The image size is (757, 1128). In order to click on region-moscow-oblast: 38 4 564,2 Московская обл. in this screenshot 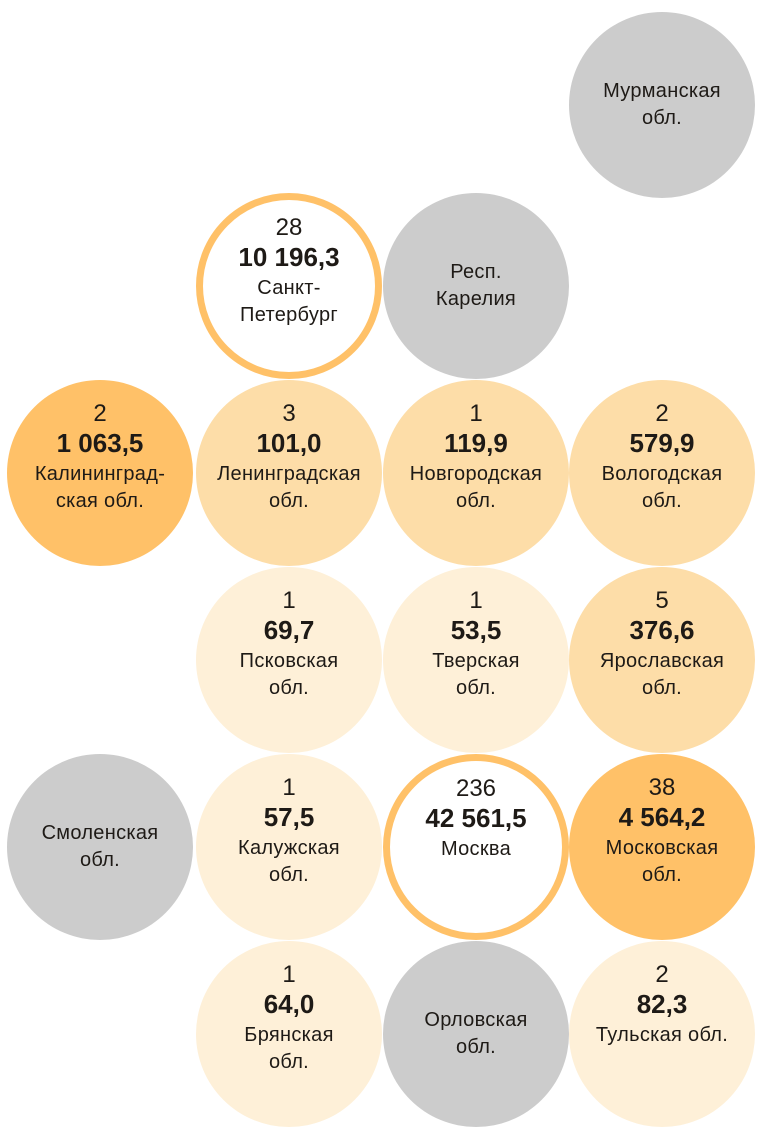, I will do `click(662, 847)`.